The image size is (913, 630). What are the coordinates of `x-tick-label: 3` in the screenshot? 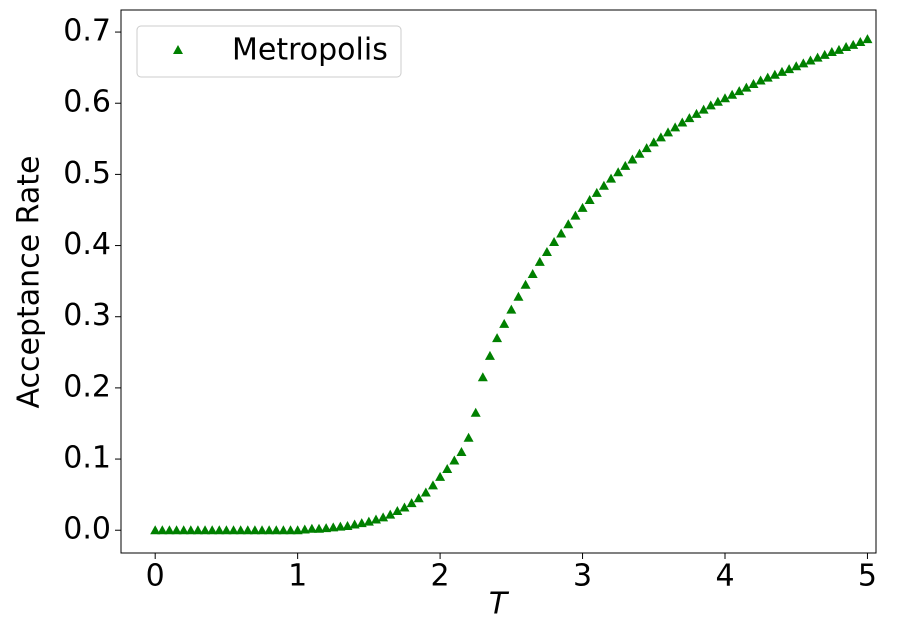 It's located at (582, 576).